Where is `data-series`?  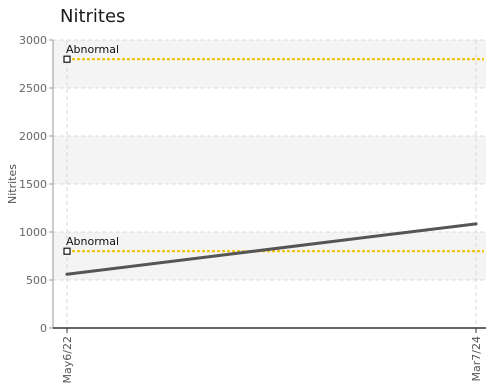
data-series is located at coordinates (271, 249).